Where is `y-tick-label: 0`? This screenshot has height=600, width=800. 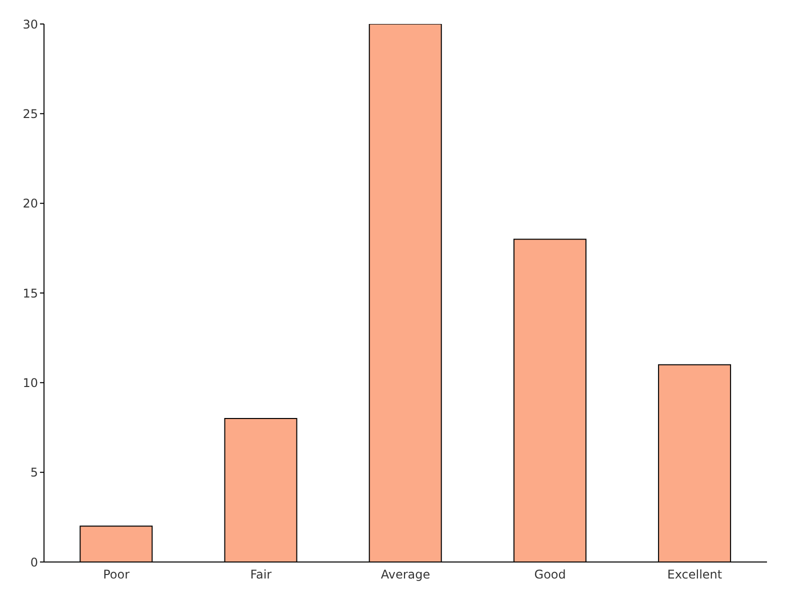
y-tick-label: 0 is located at coordinates (34, 562).